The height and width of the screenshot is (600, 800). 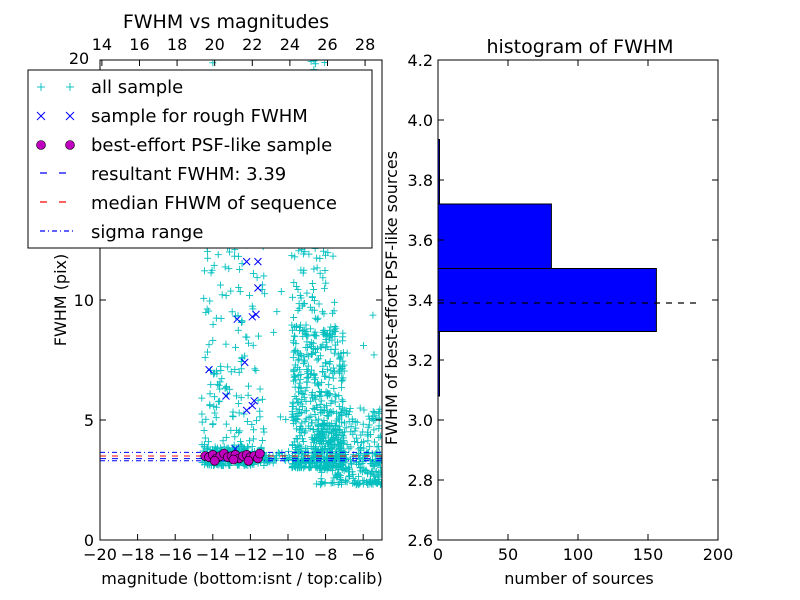 I want to click on legend-entry-median: median FHWM of sequence, so click(x=188, y=203).